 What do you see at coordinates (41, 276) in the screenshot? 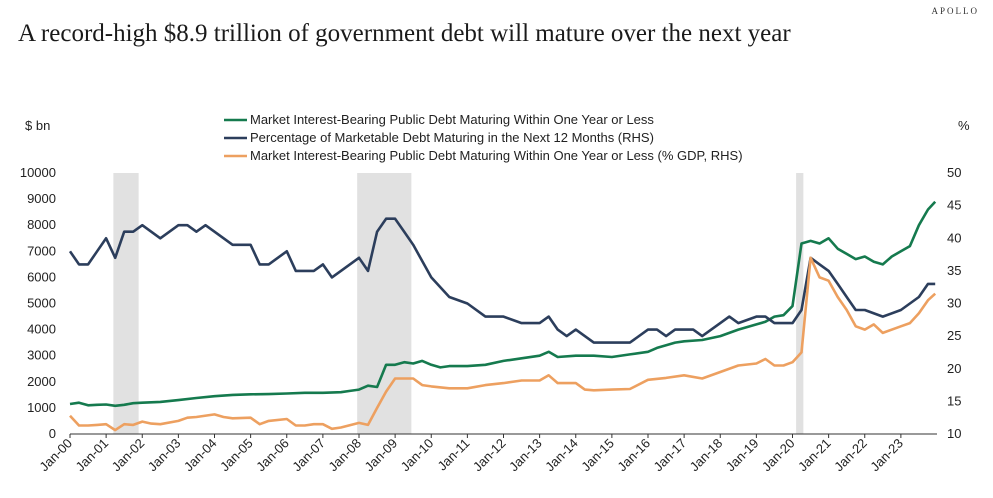
I see `y-tick-label: 6000` at bounding box center [41, 276].